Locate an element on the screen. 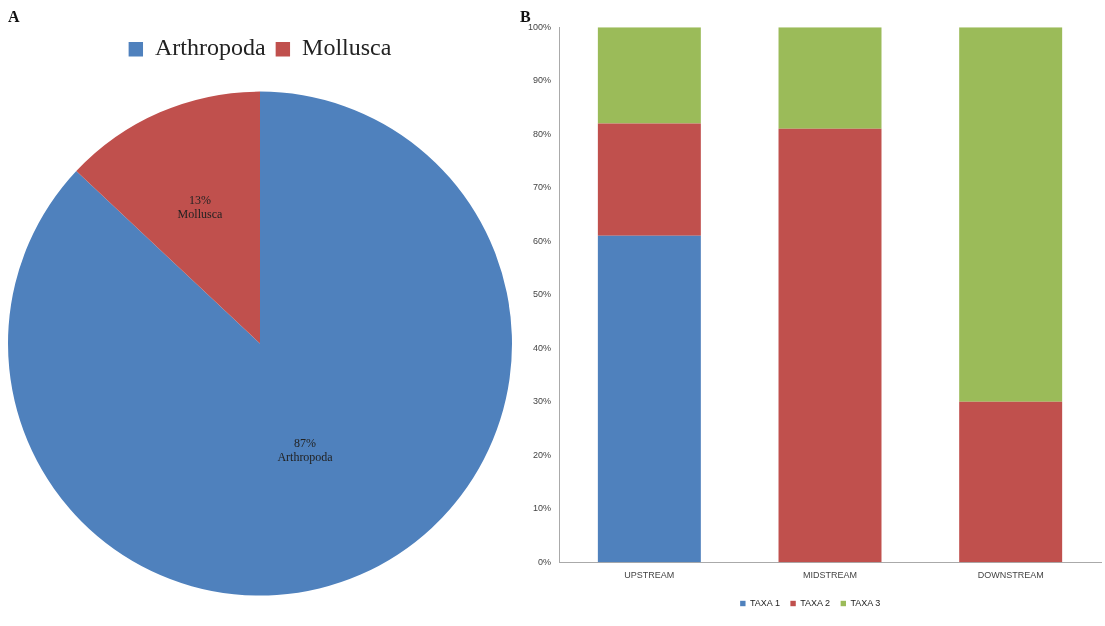  legend-label: TAXA 2 is located at coordinates (815, 602).